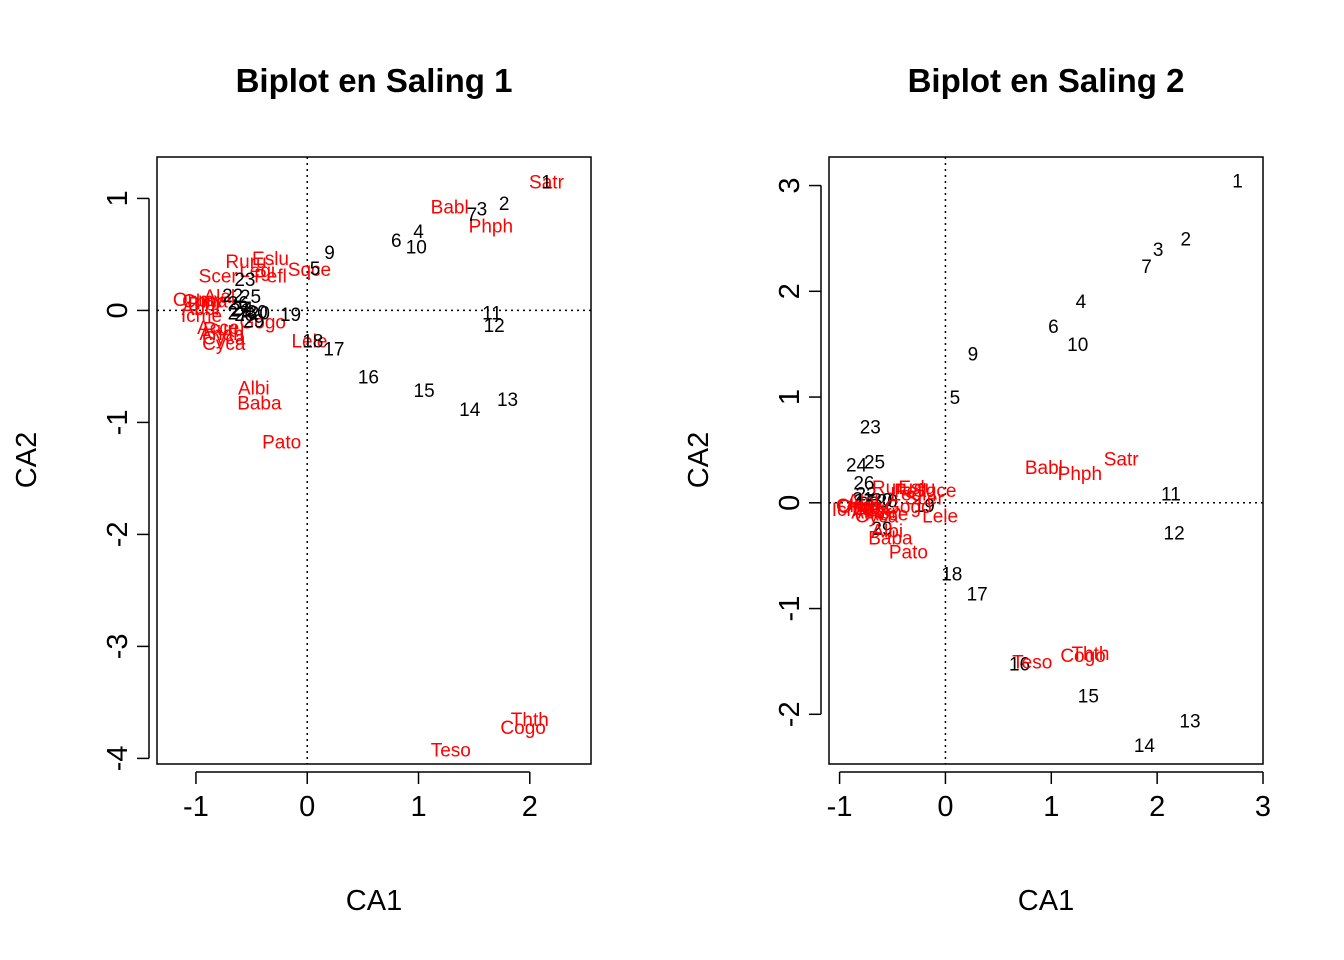 Image resolution: width=1344 pixels, height=960 pixels. Describe the element at coordinates (1046, 80) in the screenshot. I see `plot-title: Biplot en Saling 2` at that location.